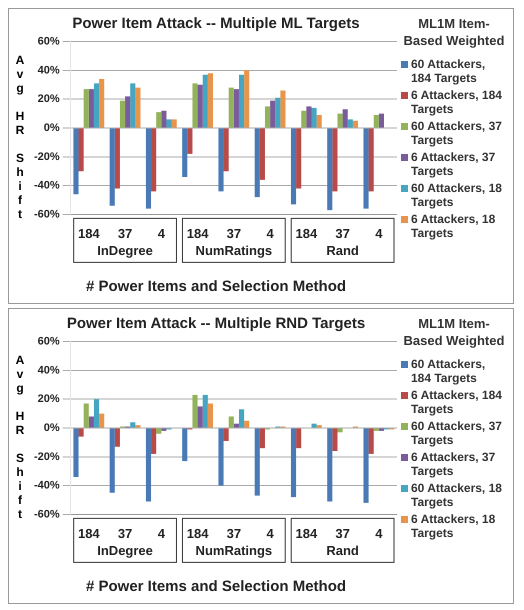 The width and height of the screenshot is (524, 610). What do you see at coordinates (125, 250) in the screenshot?
I see `text: InDegree` at bounding box center [125, 250].